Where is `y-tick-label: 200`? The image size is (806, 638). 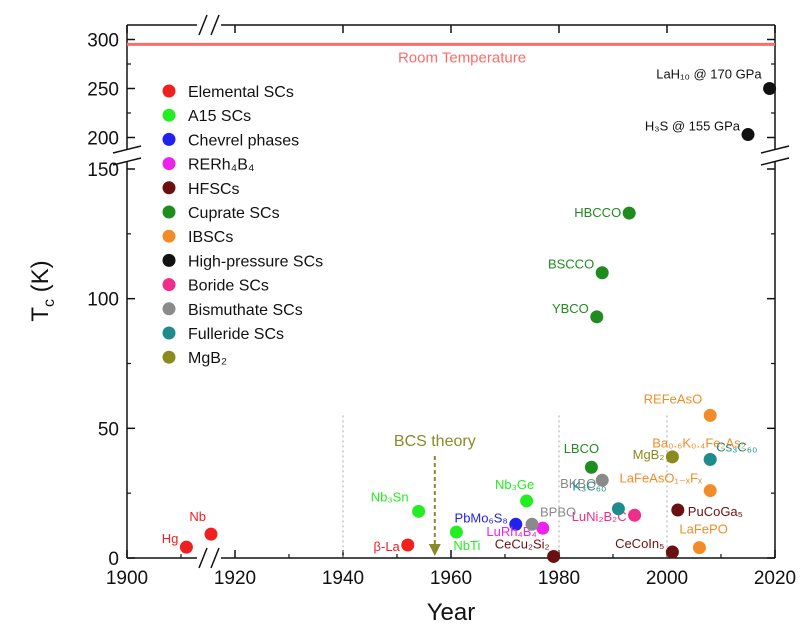 y-tick-label: 200 is located at coordinates (103, 139).